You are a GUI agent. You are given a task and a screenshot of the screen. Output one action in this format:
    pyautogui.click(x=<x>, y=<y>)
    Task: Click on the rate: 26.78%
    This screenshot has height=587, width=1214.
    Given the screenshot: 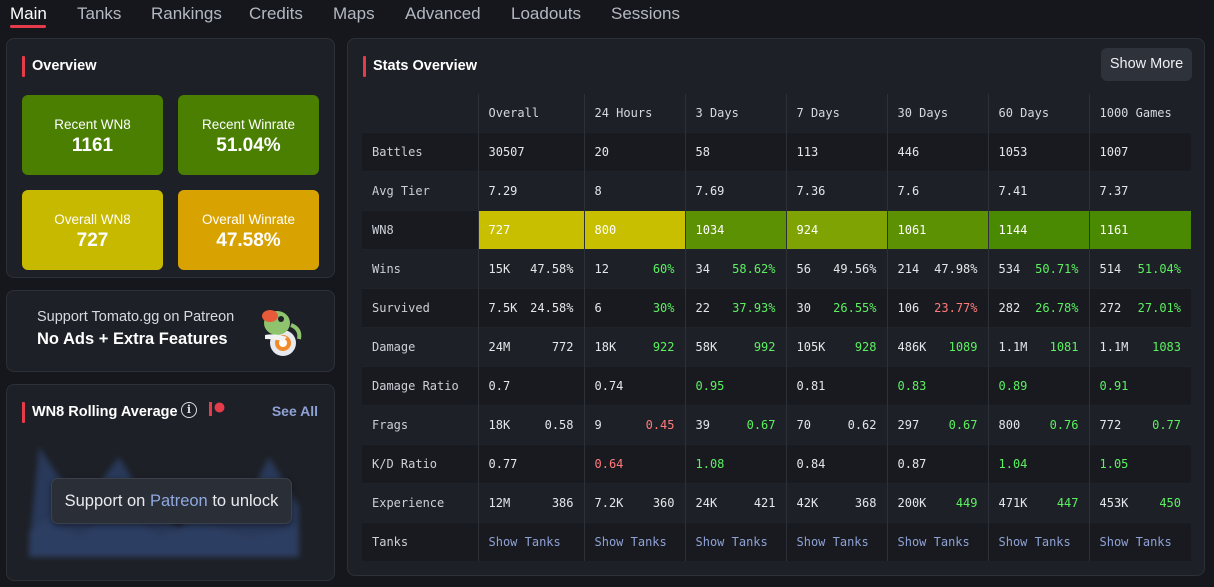 What is the action you would take?
    pyautogui.click(x=1057, y=307)
    